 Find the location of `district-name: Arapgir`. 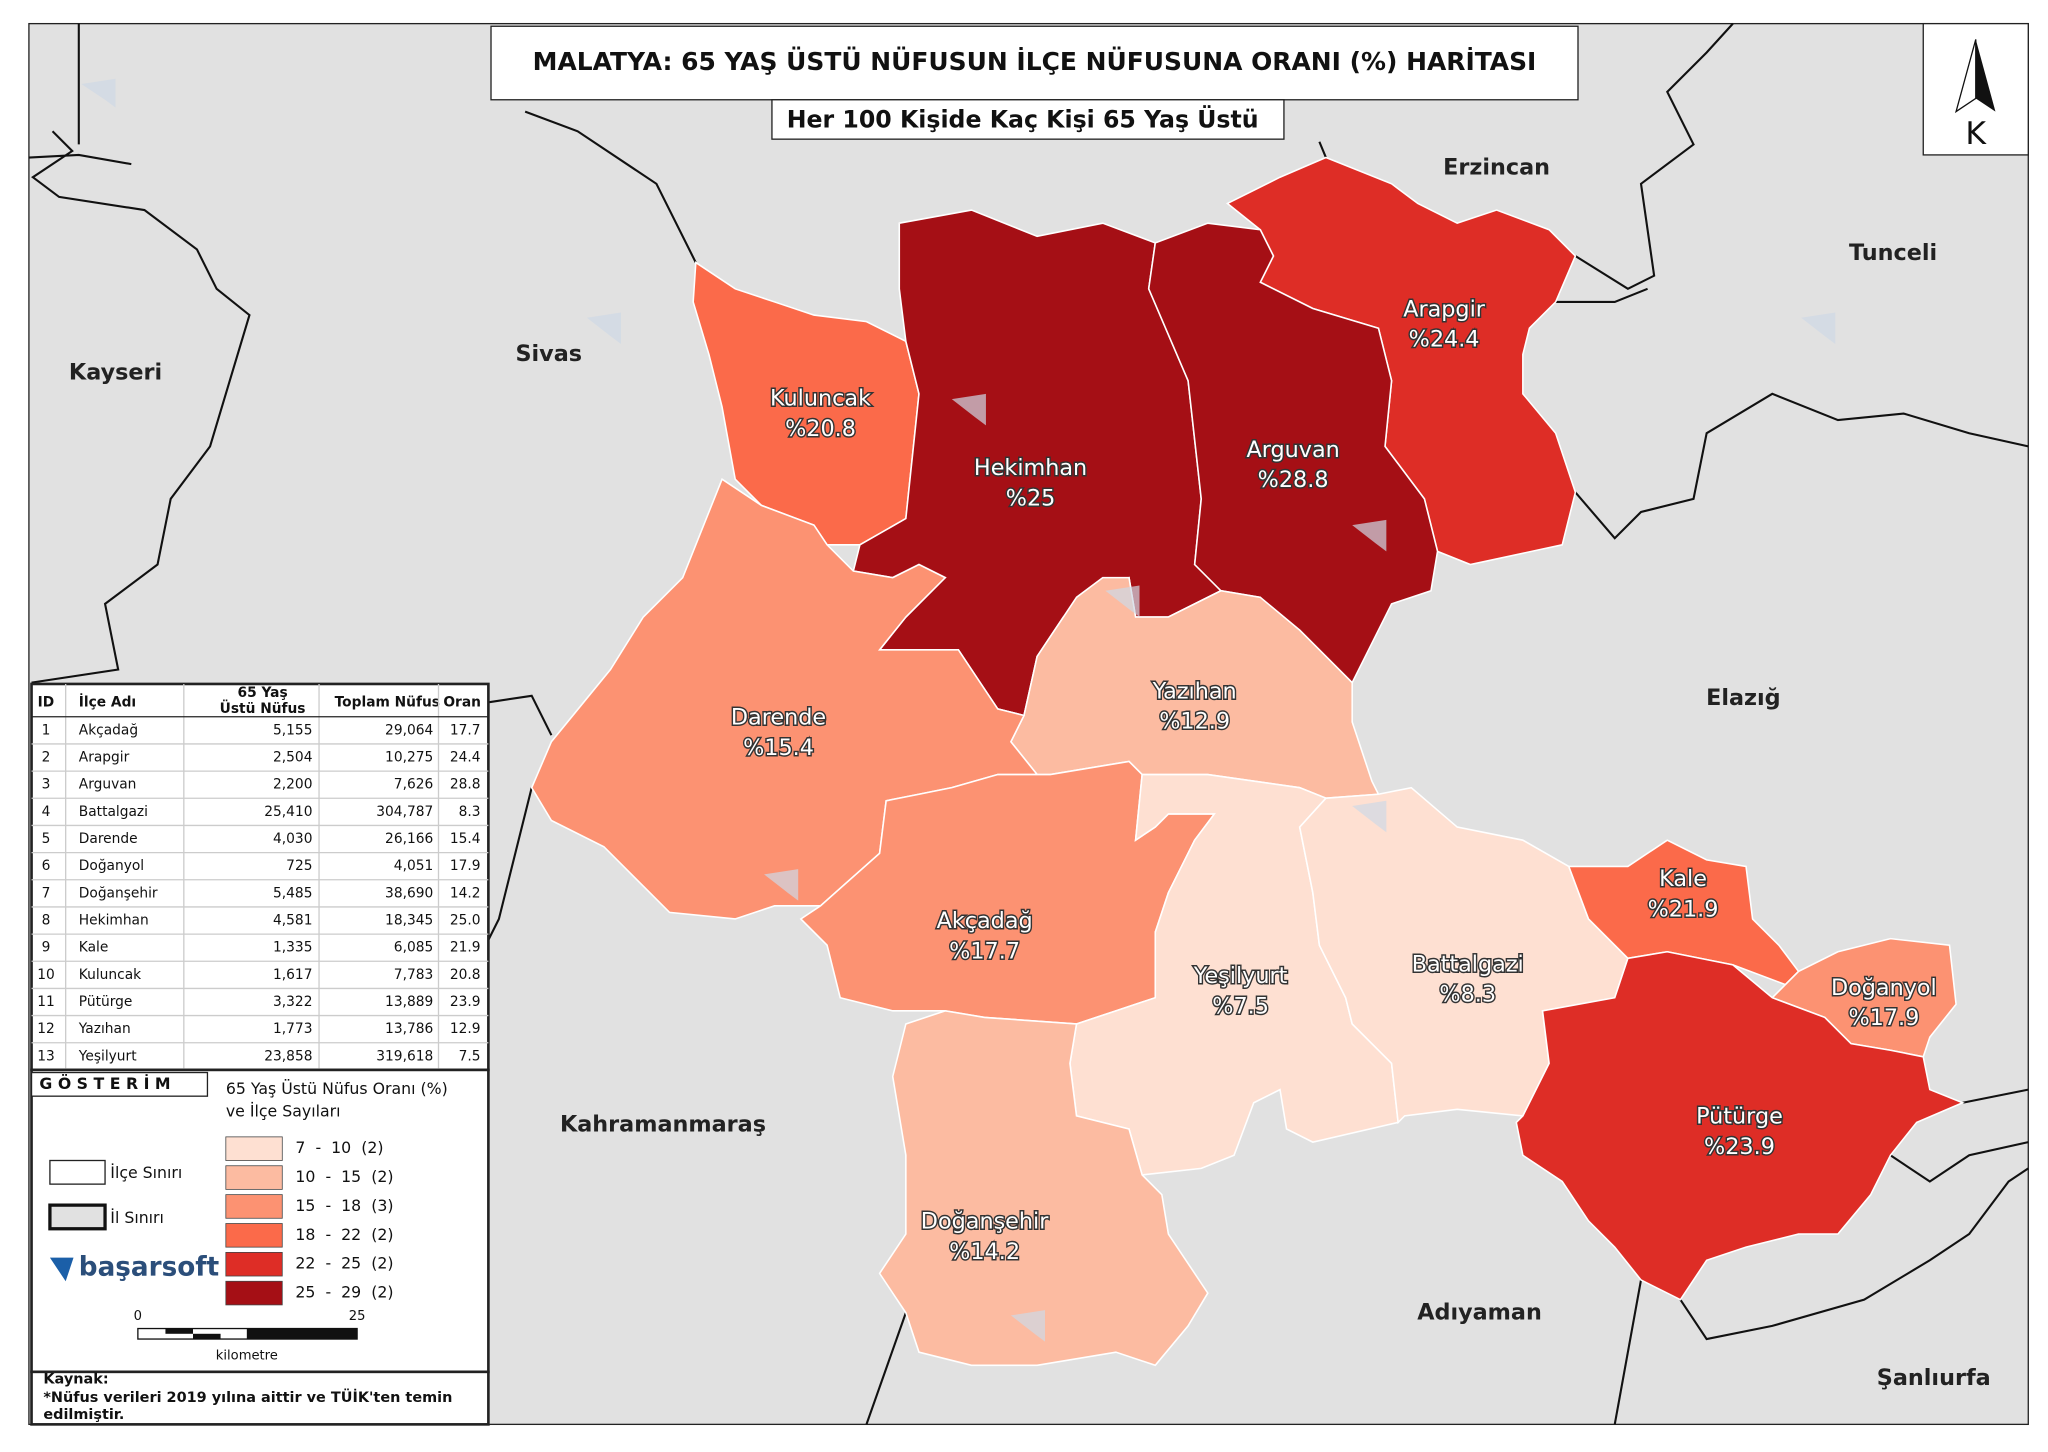

district-name: Arapgir is located at coordinates (1444, 309).